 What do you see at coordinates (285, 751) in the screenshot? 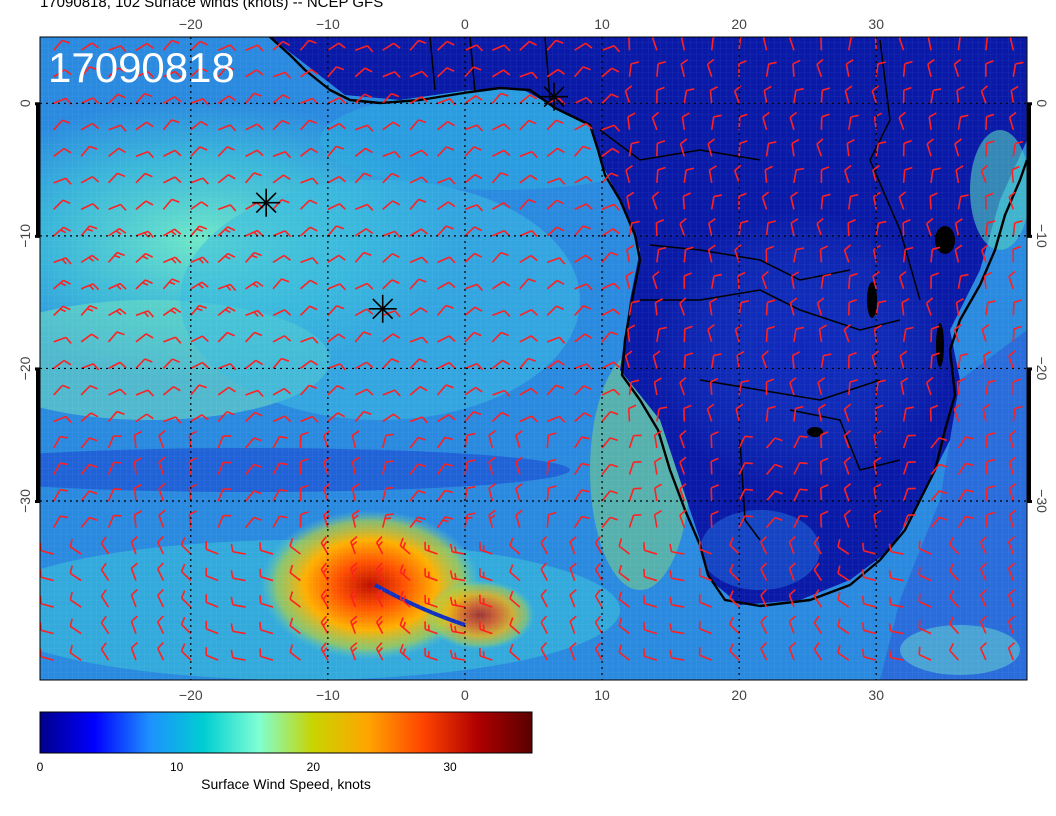
I see `colorbar: 0 10 20 30 Surface Wind Speed, knots` at bounding box center [285, 751].